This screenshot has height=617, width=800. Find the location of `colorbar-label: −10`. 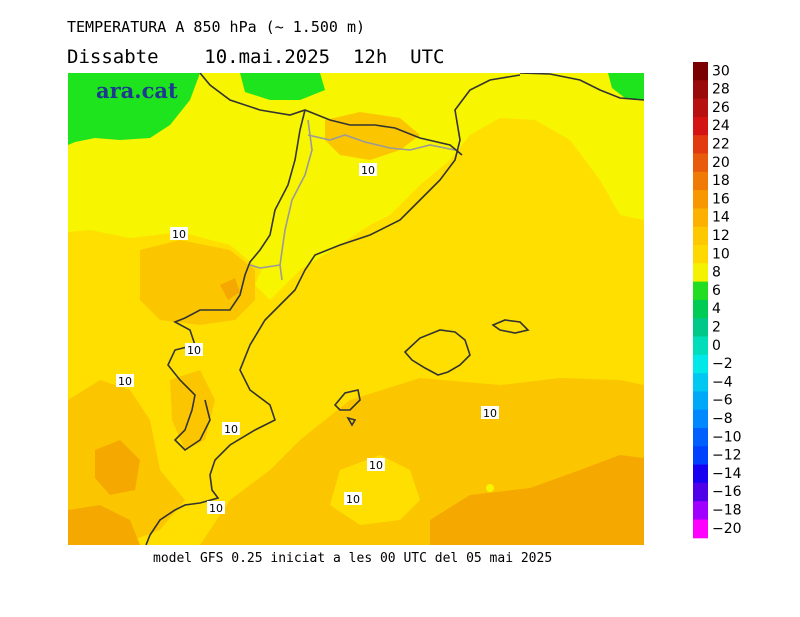

colorbar-label: −10 is located at coordinates (727, 437).